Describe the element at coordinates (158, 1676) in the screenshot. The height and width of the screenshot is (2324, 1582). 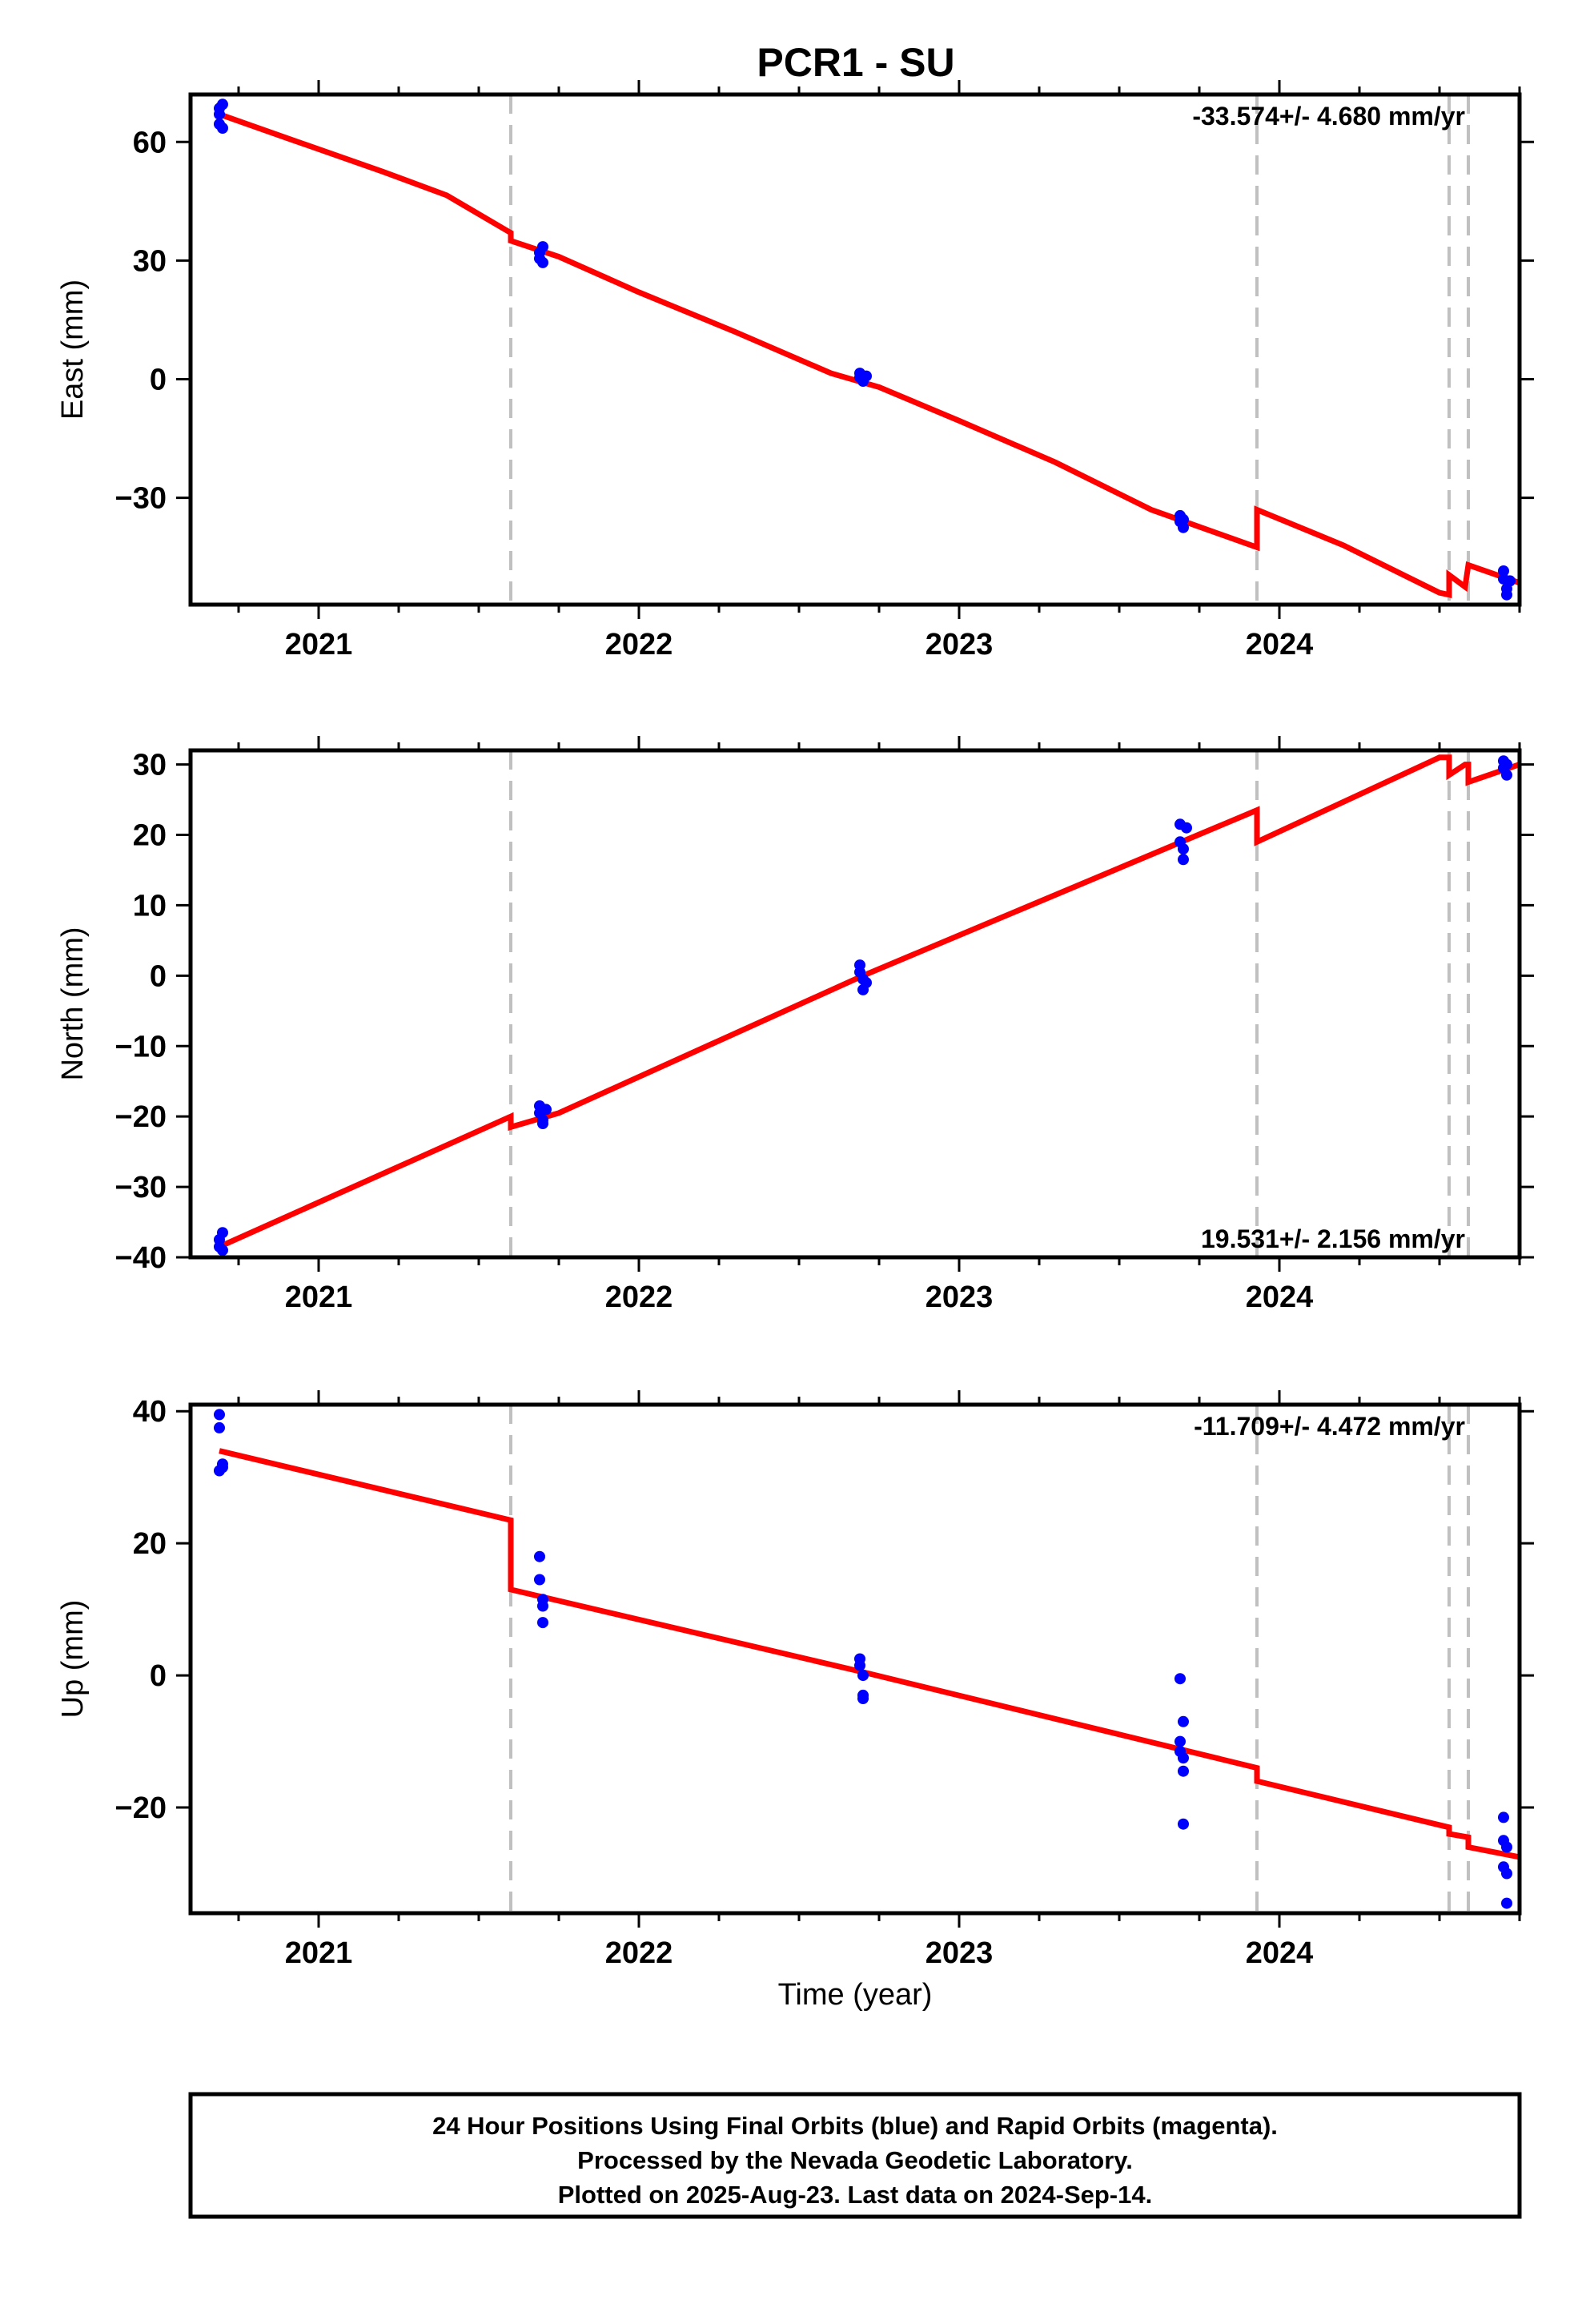
I see `up-y-tick-label: 0` at that location.